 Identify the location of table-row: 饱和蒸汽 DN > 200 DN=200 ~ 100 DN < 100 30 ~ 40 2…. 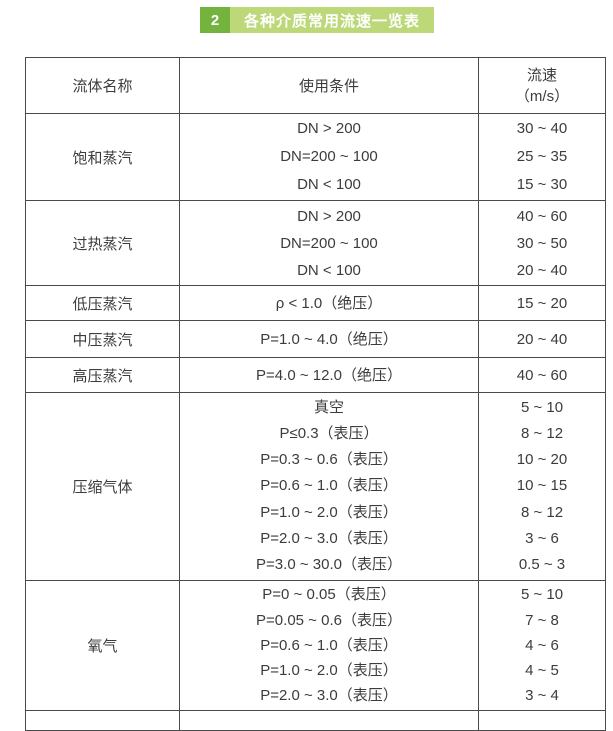
(315, 157).